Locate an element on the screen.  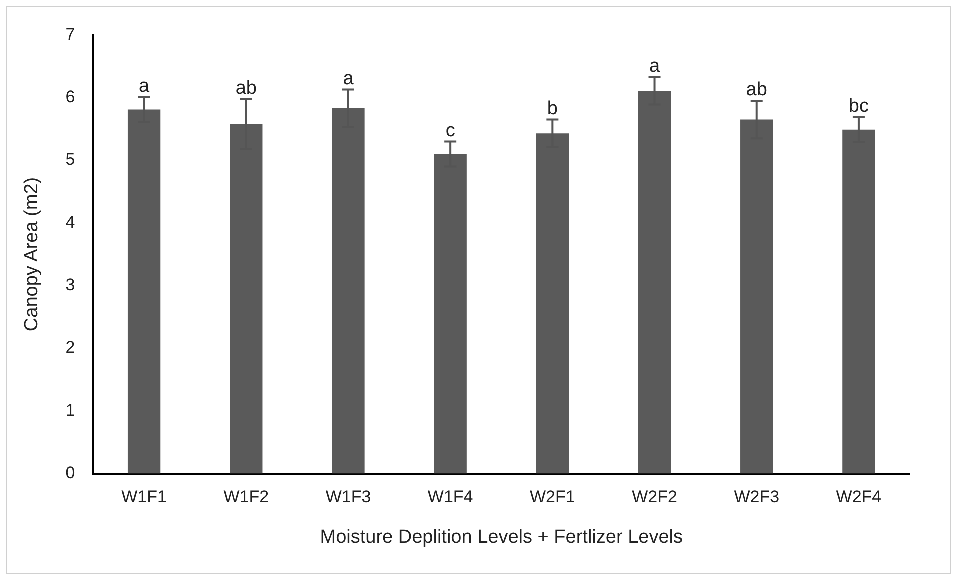
x-tick-label: W1F2 is located at coordinates (247, 497).